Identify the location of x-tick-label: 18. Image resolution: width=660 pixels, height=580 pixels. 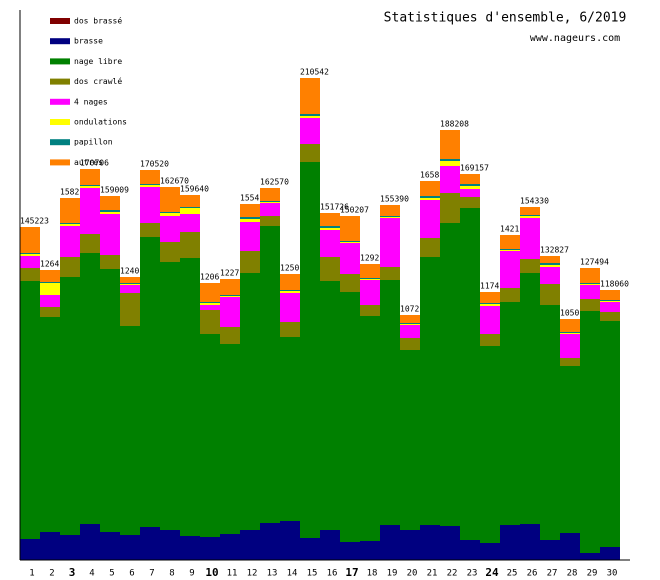
(372, 574).